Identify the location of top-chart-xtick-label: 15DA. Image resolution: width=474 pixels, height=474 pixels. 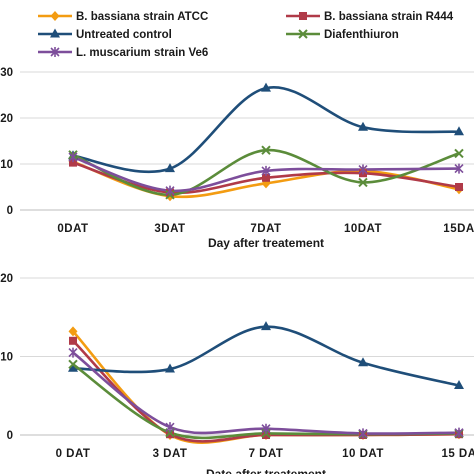
(458, 229).